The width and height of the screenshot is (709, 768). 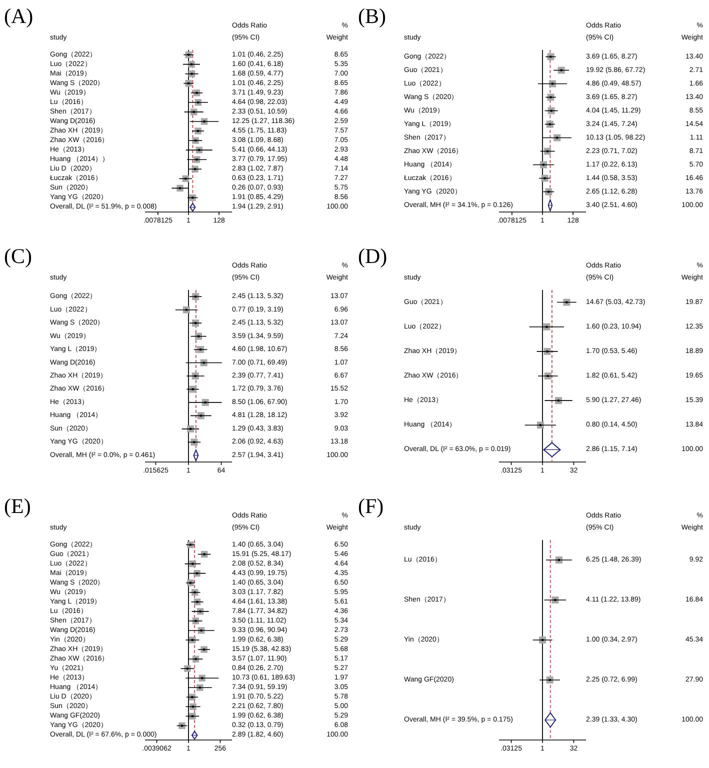 I want to click on chart-title: (D), so click(x=373, y=256).